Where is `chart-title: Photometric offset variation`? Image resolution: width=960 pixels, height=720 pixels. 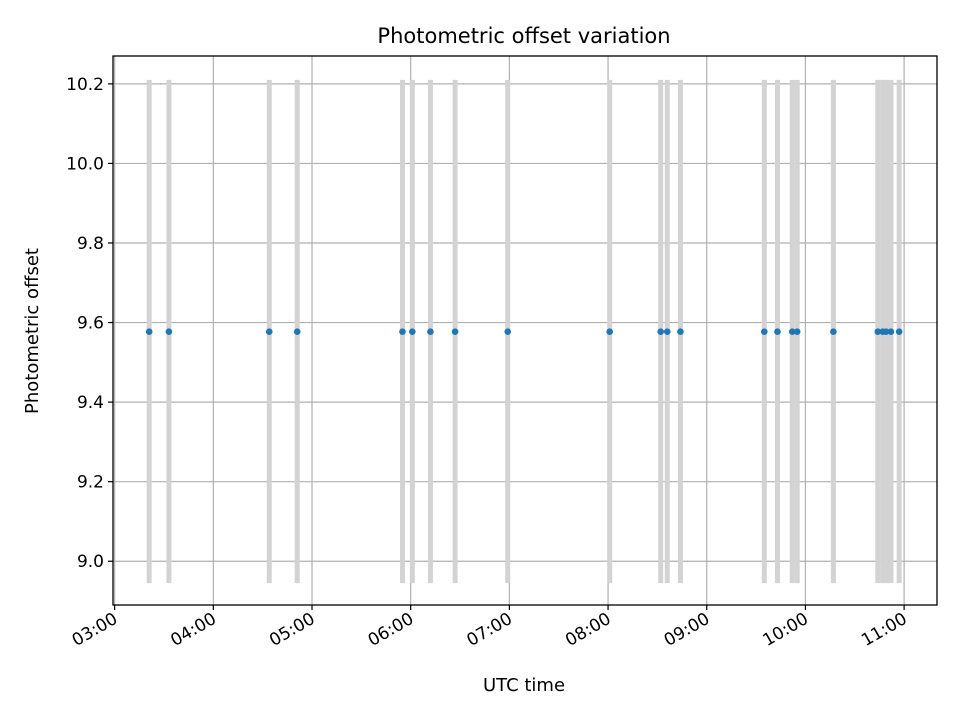 chart-title: Photometric offset variation is located at coordinates (523, 36).